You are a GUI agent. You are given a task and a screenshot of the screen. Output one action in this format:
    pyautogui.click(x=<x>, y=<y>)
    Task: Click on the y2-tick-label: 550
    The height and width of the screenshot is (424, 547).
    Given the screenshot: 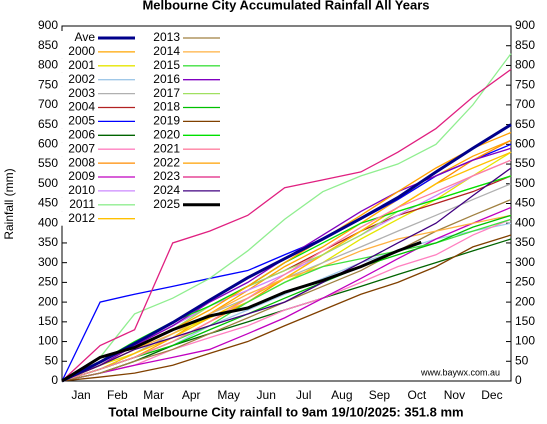 What is the action you would take?
    pyautogui.click(x=525, y=163)
    